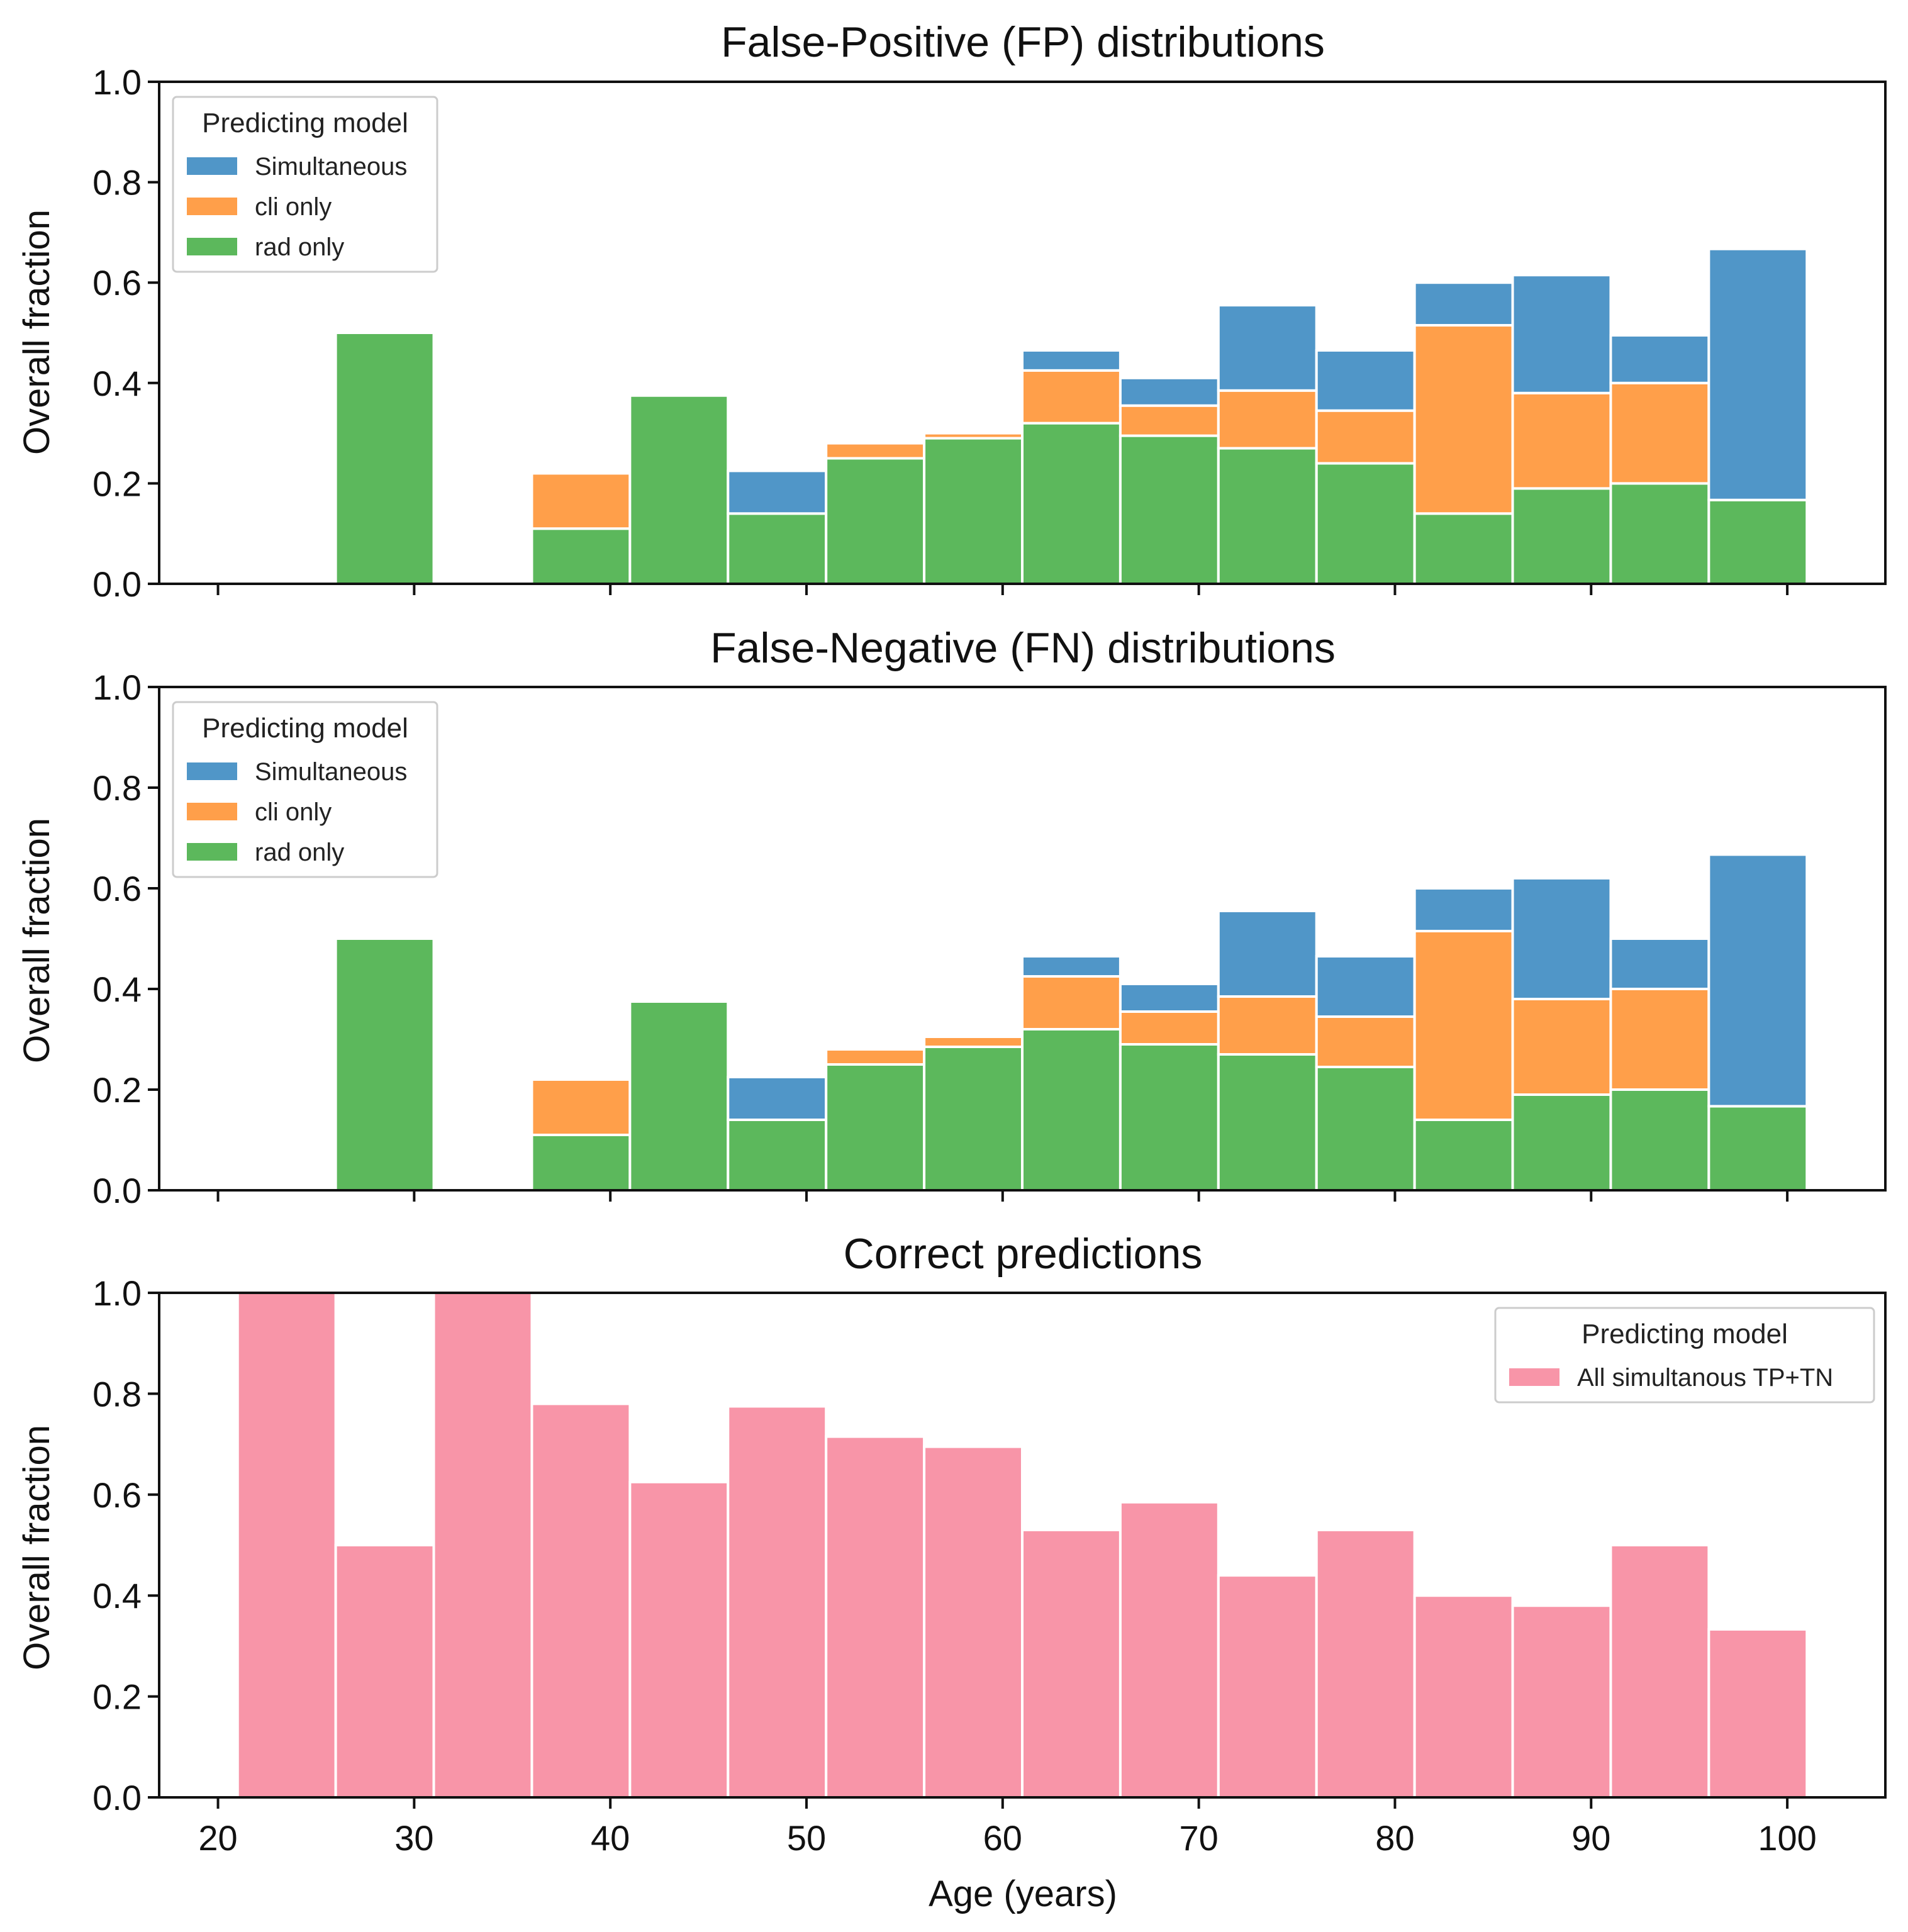 The height and width of the screenshot is (1932, 1908). I want to click on fn-legend-box, so click(305, 790).